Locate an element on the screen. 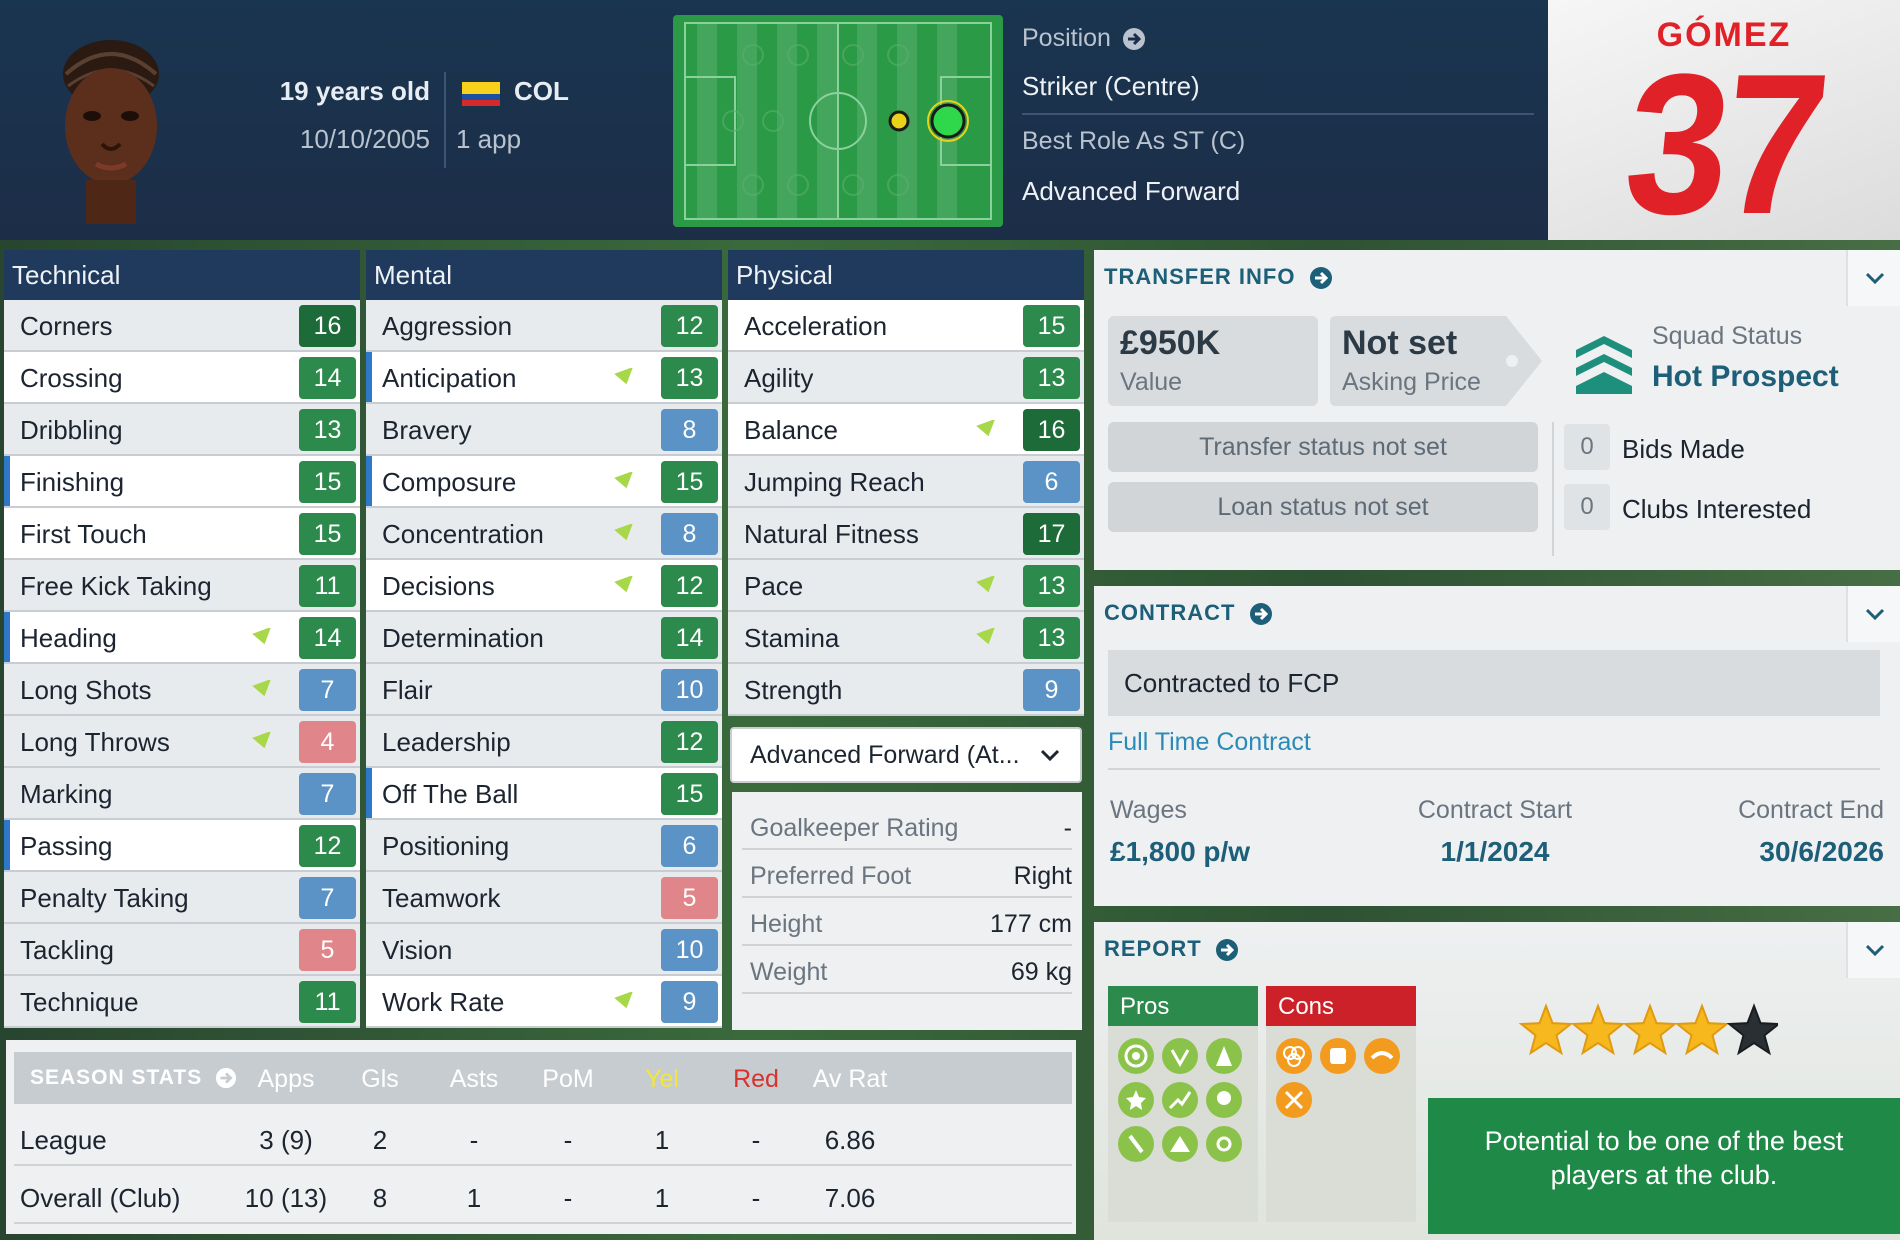 This screenshot has width=1900, height=1240. attribute-name: Concentration is located at coordinates (463, 534).